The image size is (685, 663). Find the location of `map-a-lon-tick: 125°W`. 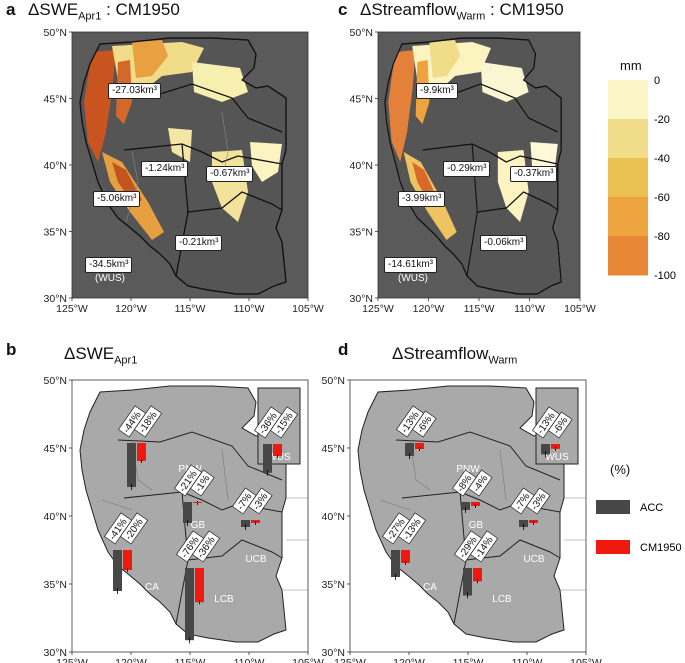

map-a-lon-tick: 125°W is located at coordinates (72, 309).